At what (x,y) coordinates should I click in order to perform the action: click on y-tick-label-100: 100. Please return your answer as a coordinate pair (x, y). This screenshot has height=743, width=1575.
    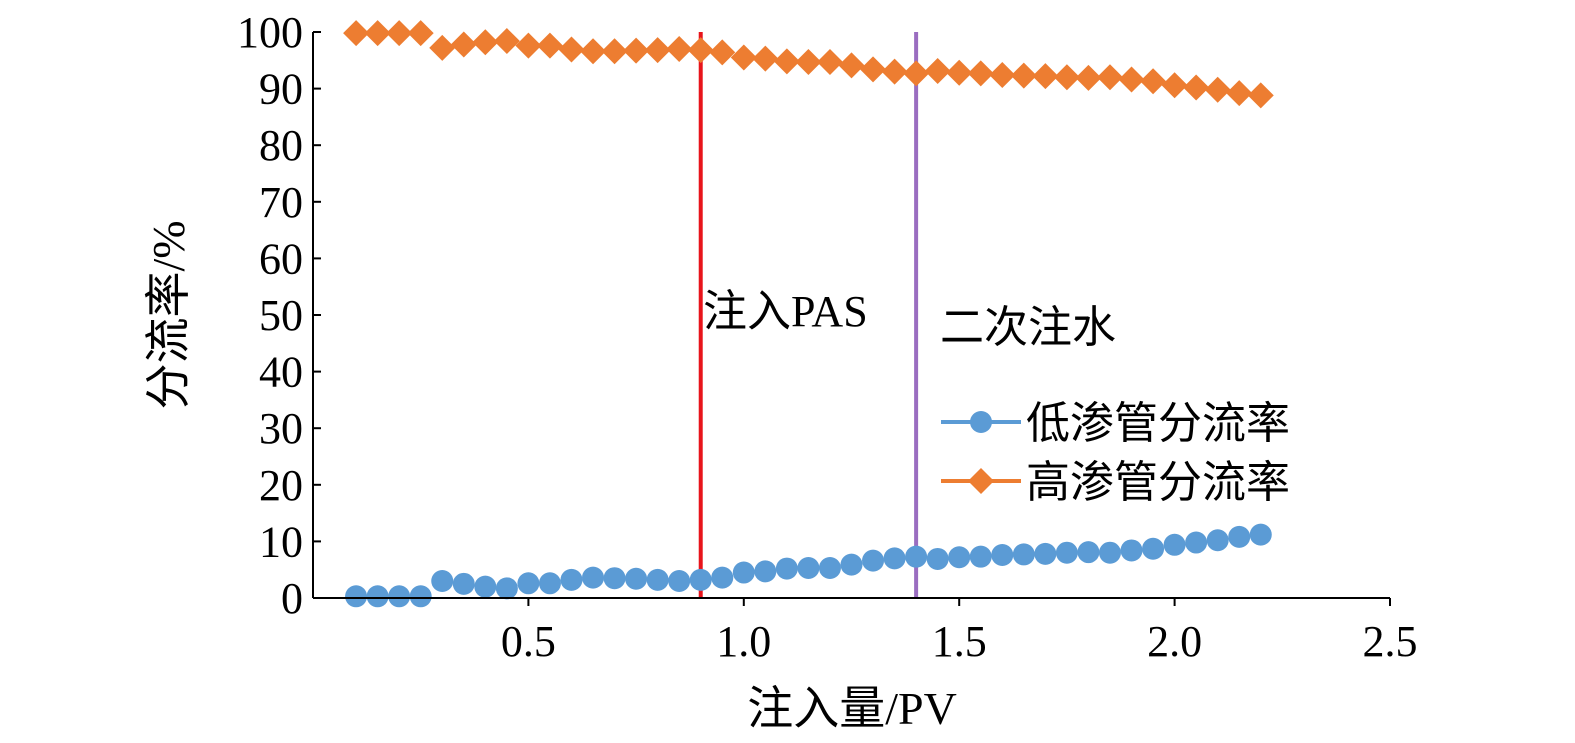
    Looking at the image, I should click on (270, 32).